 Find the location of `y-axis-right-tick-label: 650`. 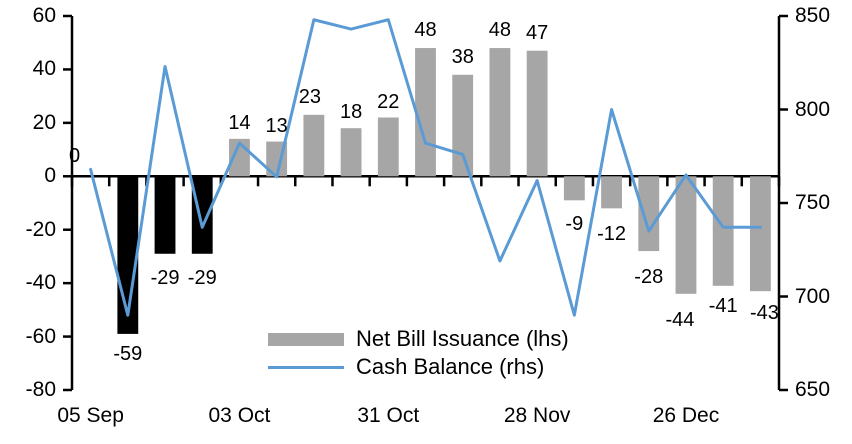

y-axis-right-tick-label: 650 is located at coordinates (813, 389).